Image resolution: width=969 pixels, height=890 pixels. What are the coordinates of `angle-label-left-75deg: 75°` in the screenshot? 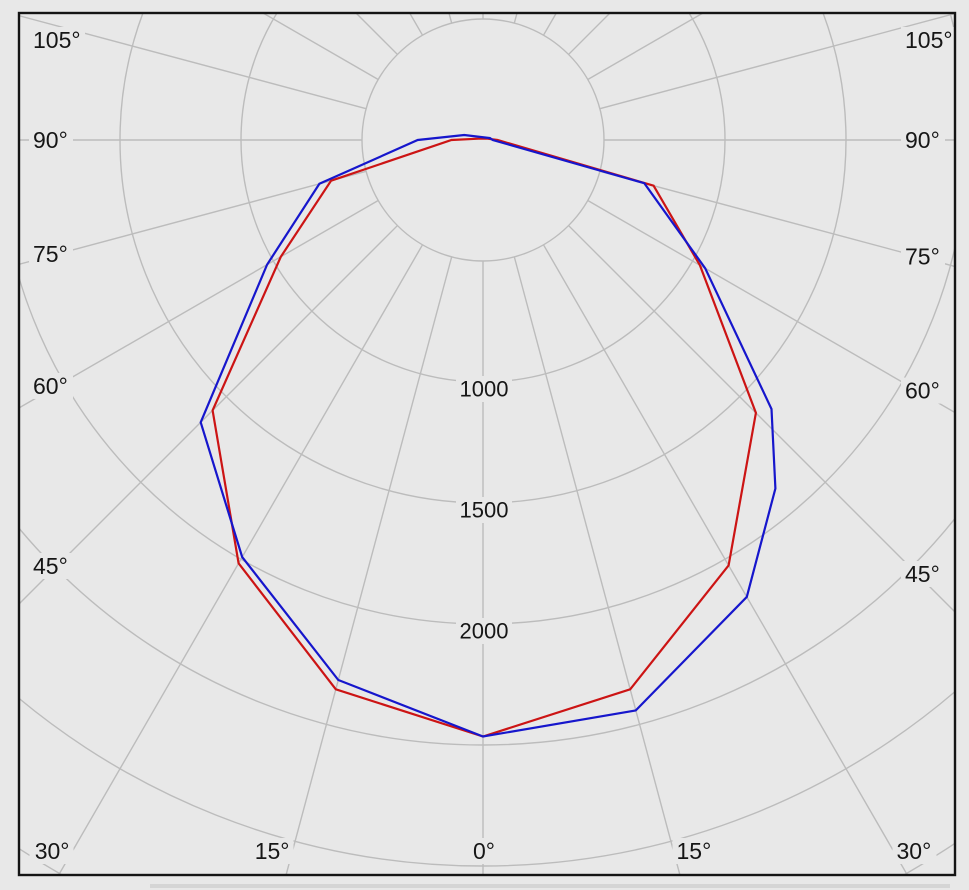 It's located at (50, 254).